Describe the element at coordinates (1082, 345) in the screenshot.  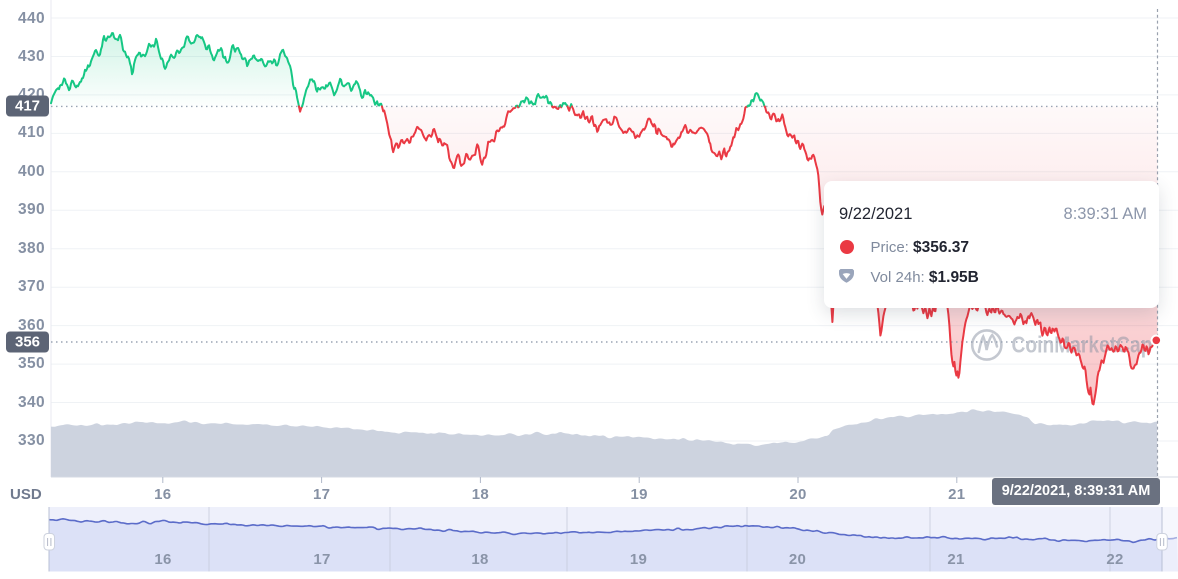
I see `svg-text: CoinMarketCap` at that location.